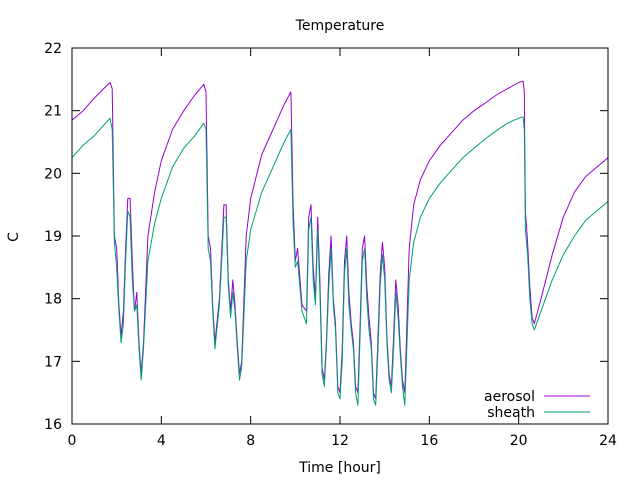  What do you see at coordinates (72, 441) in the screenshot?
I see `x-tick-label: 0` at bounding box center [72, 441].